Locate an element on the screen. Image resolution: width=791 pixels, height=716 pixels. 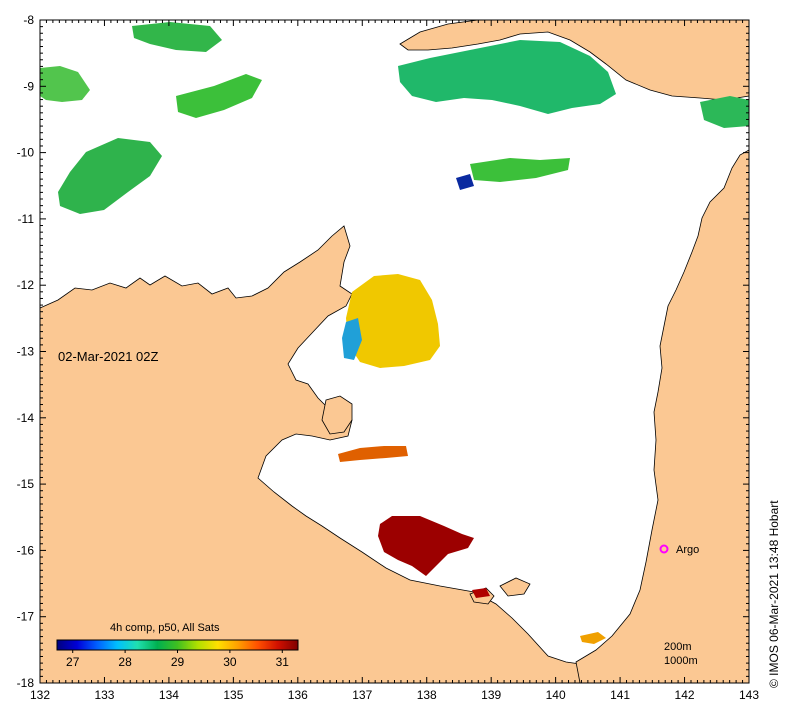
sst-patch-small-orange is located at coordinates (593, 638).